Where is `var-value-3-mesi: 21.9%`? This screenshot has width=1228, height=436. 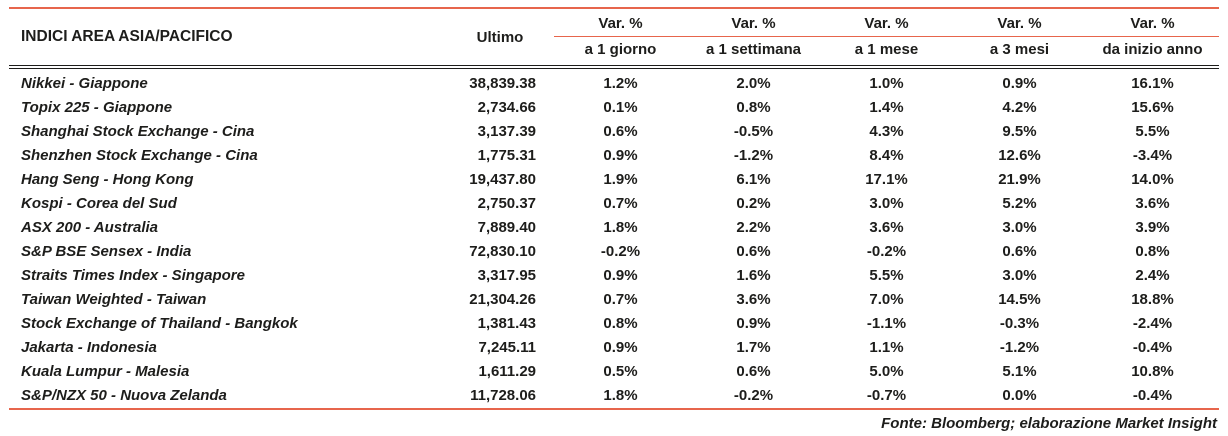
var-value-3-mesi: 21.9% is located at coordinates (1019, 179).